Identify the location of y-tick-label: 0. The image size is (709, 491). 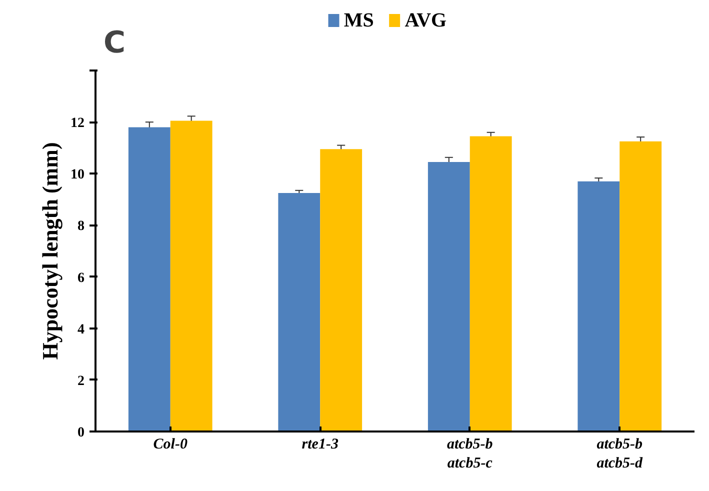
(81, 433).